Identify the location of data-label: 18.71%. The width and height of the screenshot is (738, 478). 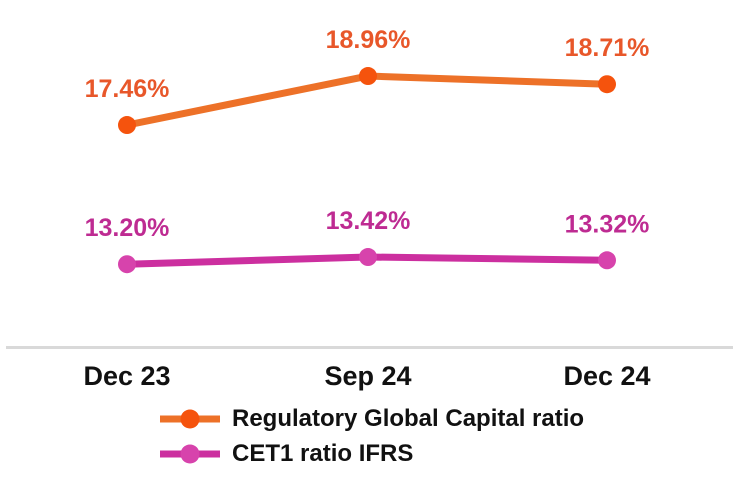
(607, 48).